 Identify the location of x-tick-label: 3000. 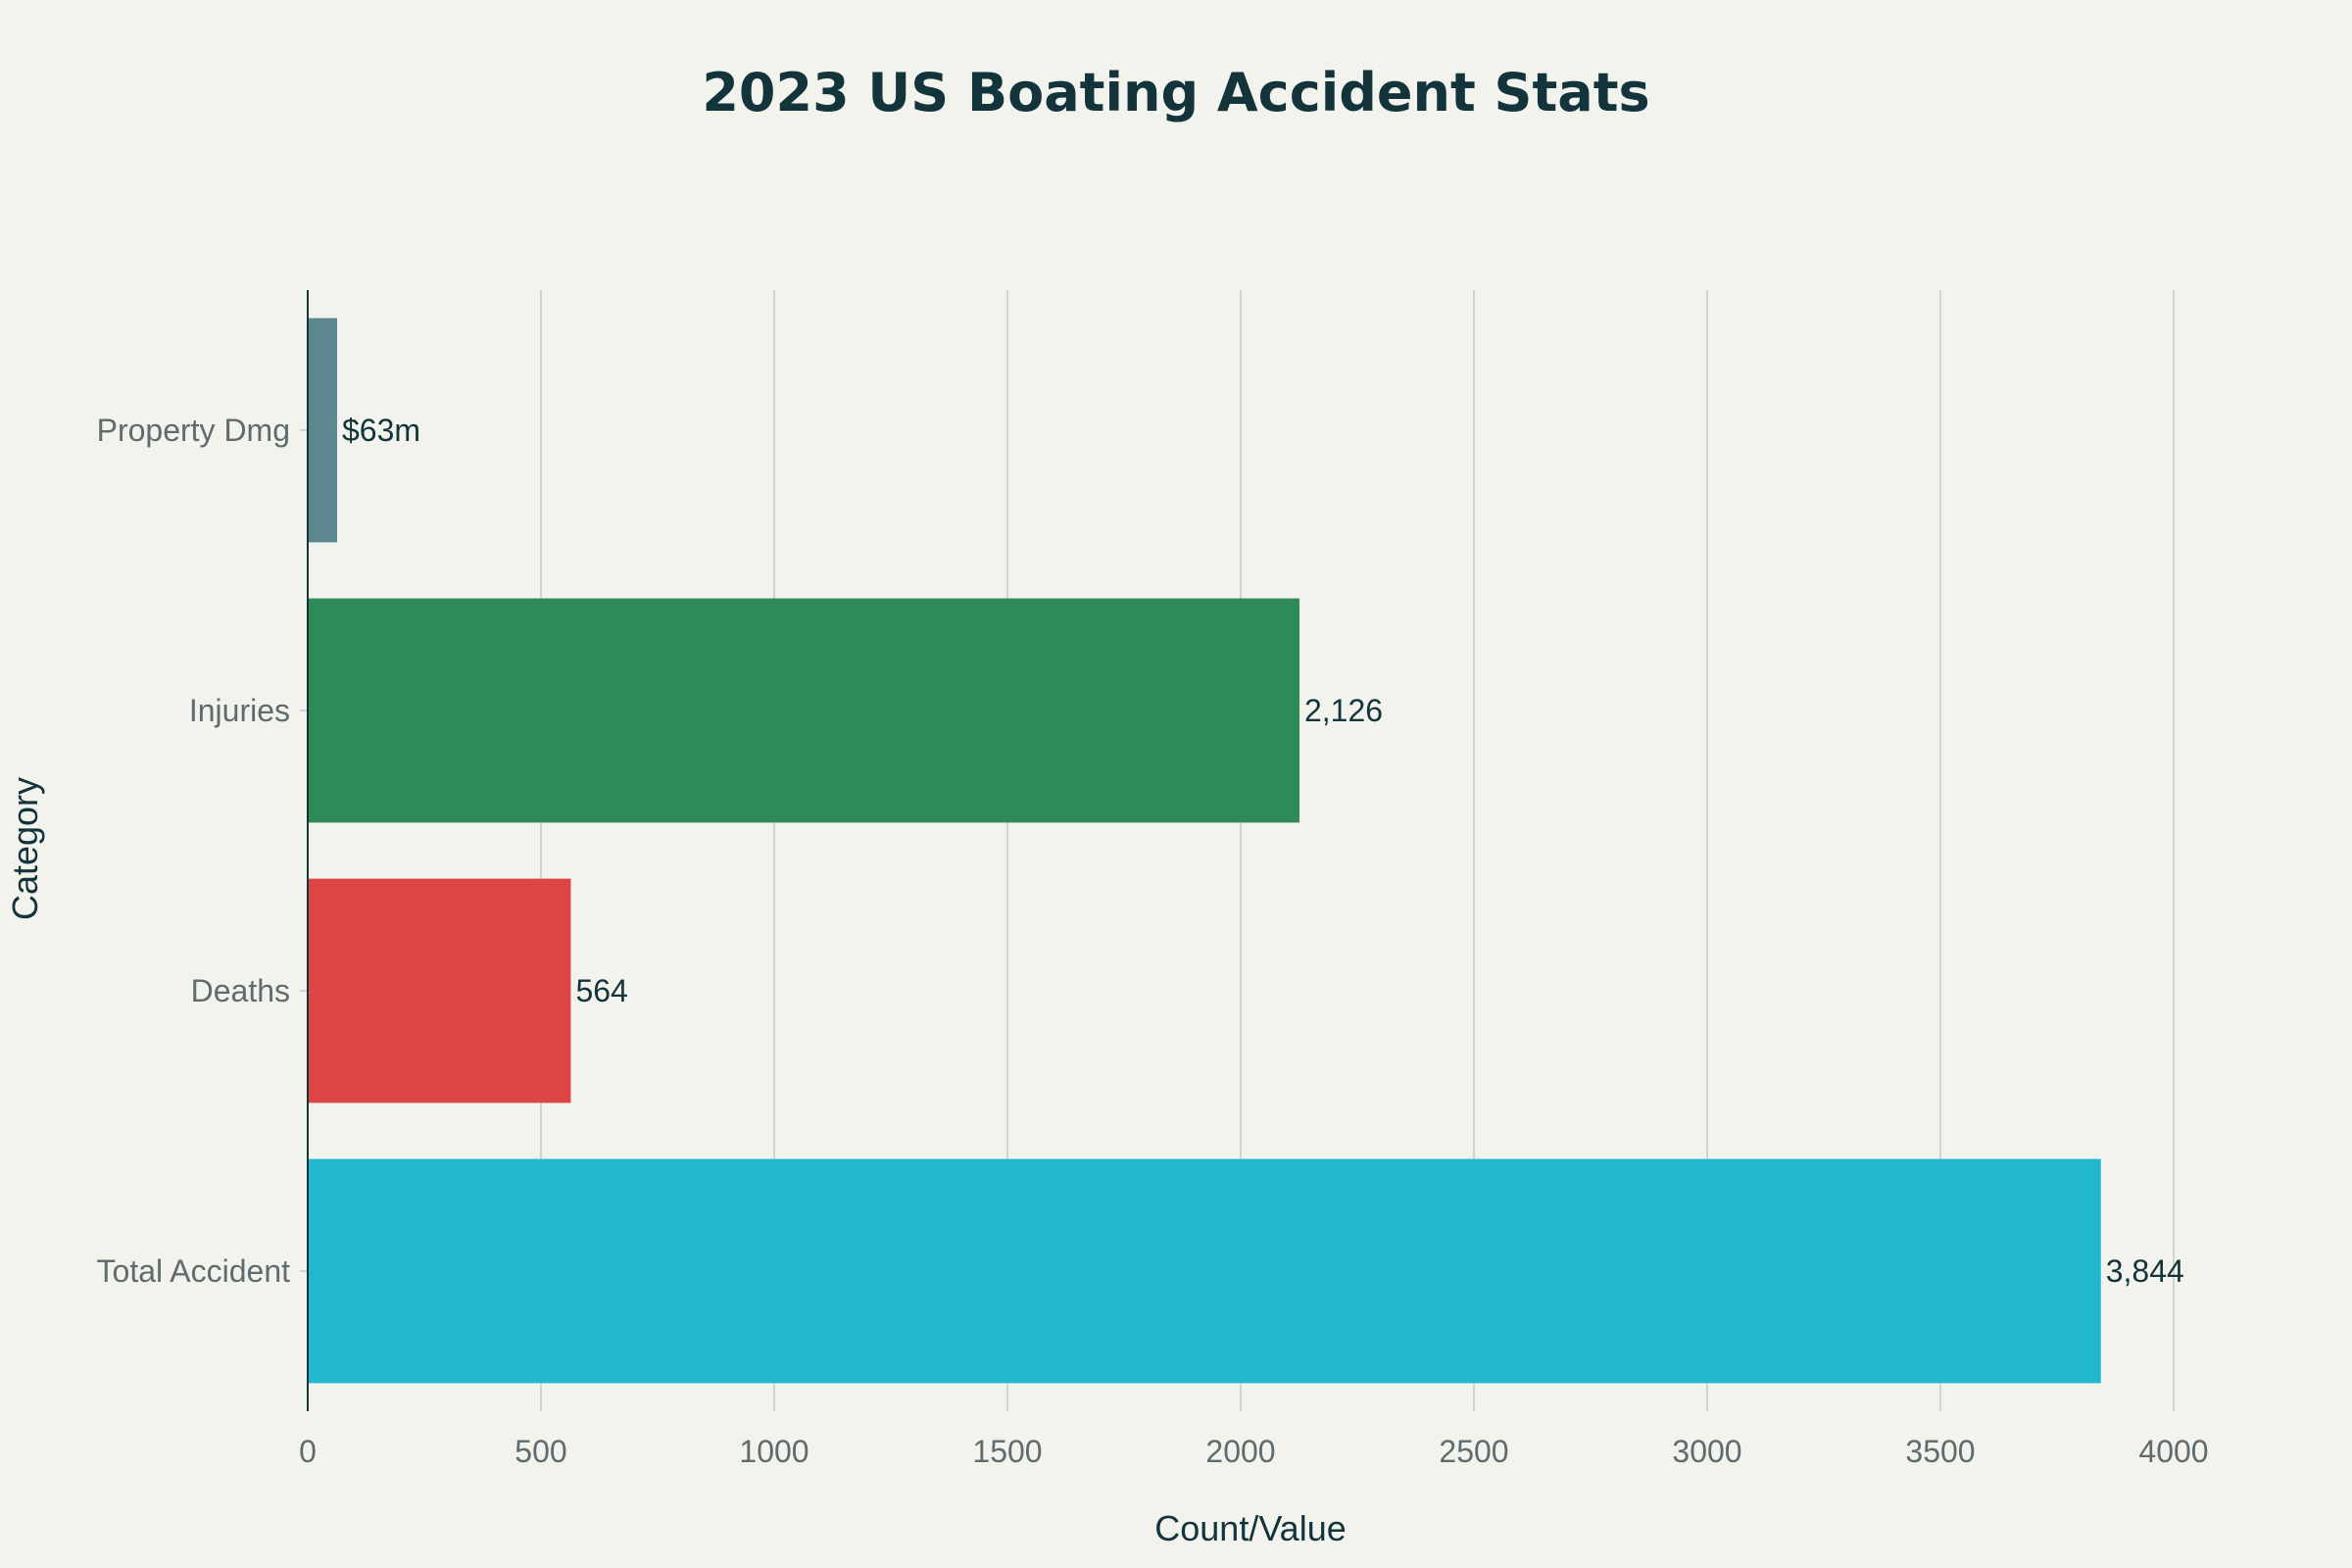
(1706, 1451).